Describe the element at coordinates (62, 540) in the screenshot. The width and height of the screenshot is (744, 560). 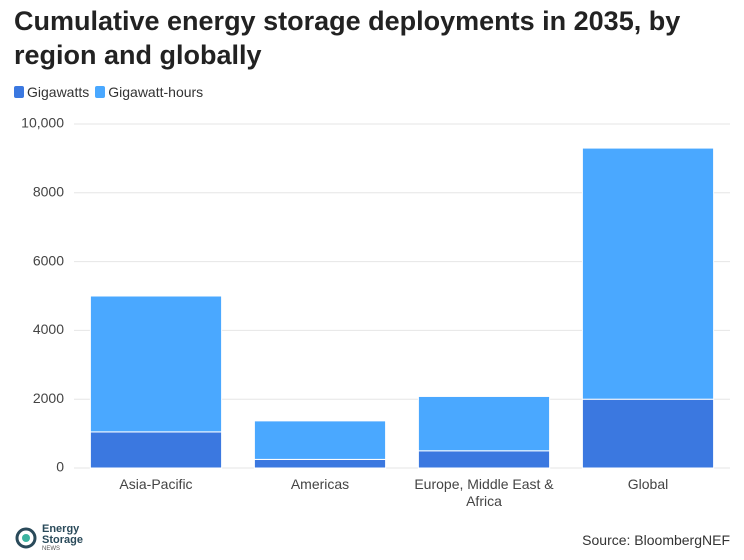
I see `logo-text: Storage` at that location.